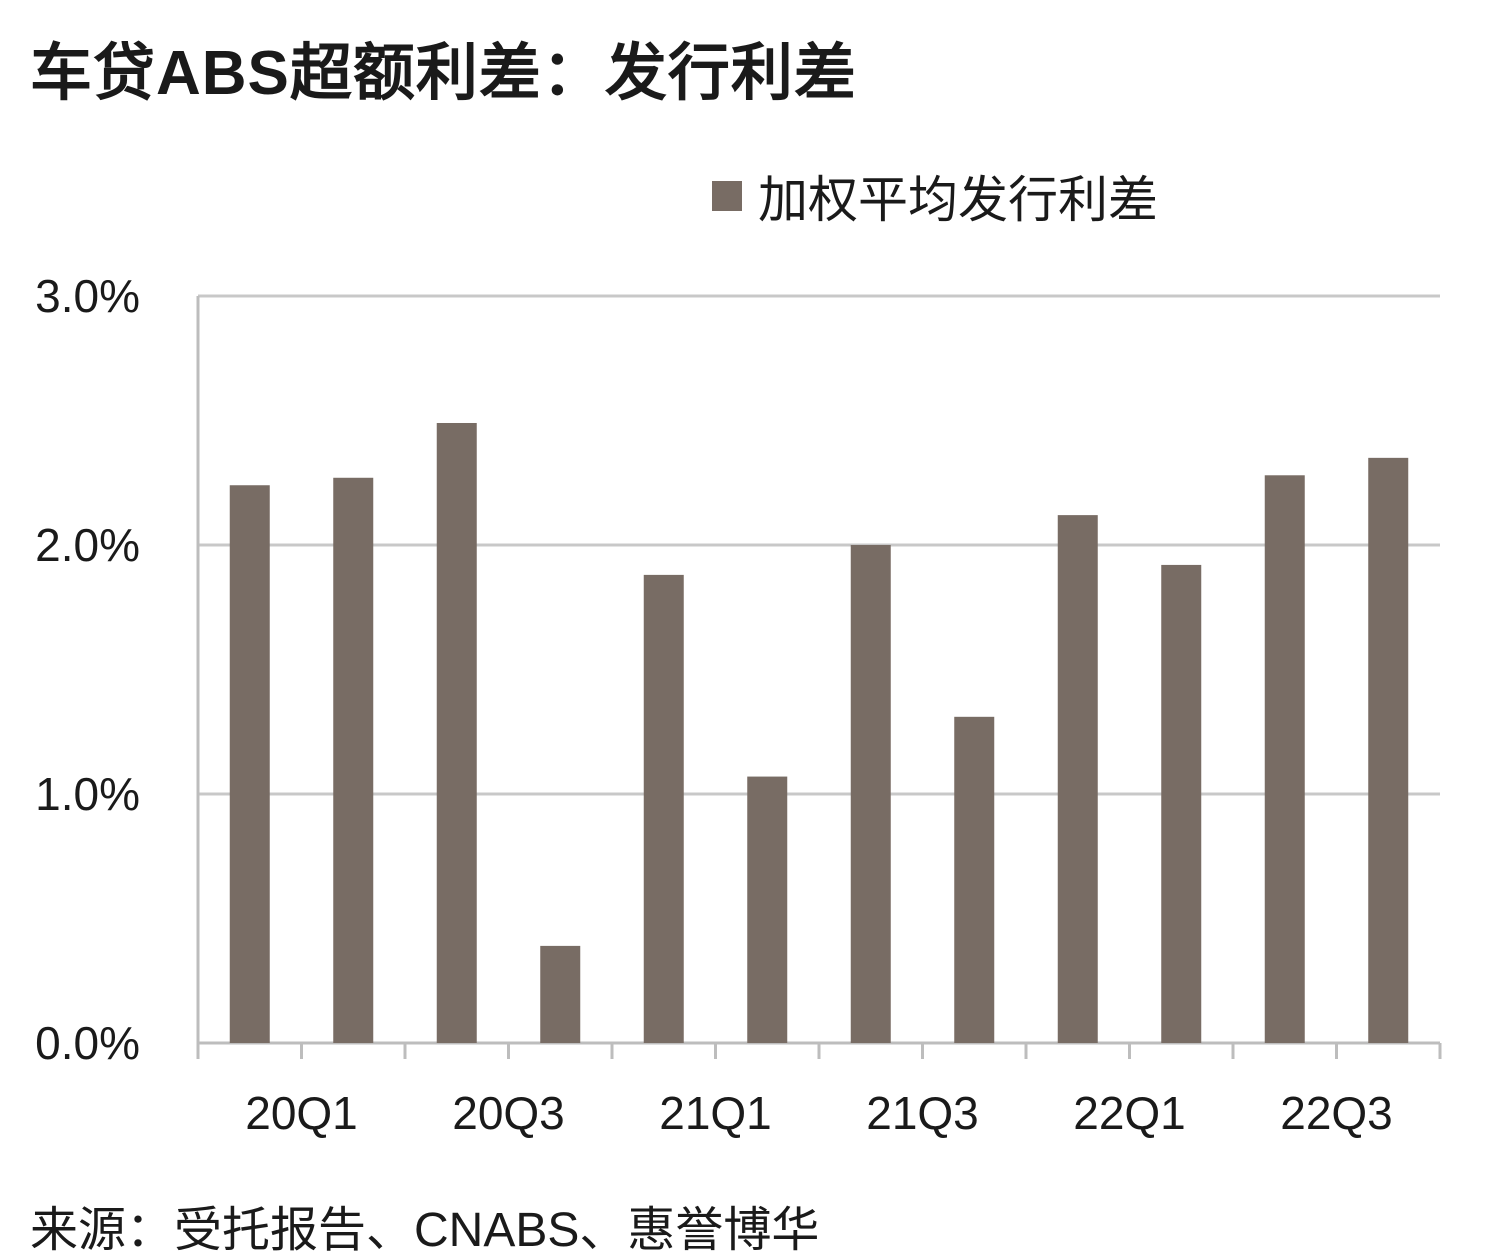 This screenshot has width=1502, height=1260. I want to click on bar-21Q3, so click(870, 794).